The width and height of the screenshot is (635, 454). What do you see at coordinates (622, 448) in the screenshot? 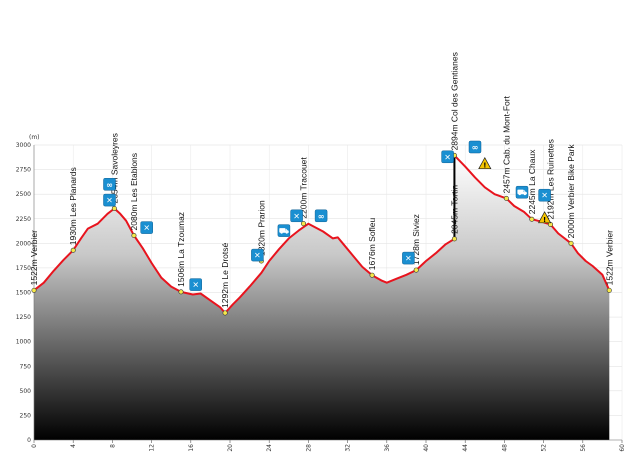
I see `x-tick-label: 60` at bounding box center [622, 448].